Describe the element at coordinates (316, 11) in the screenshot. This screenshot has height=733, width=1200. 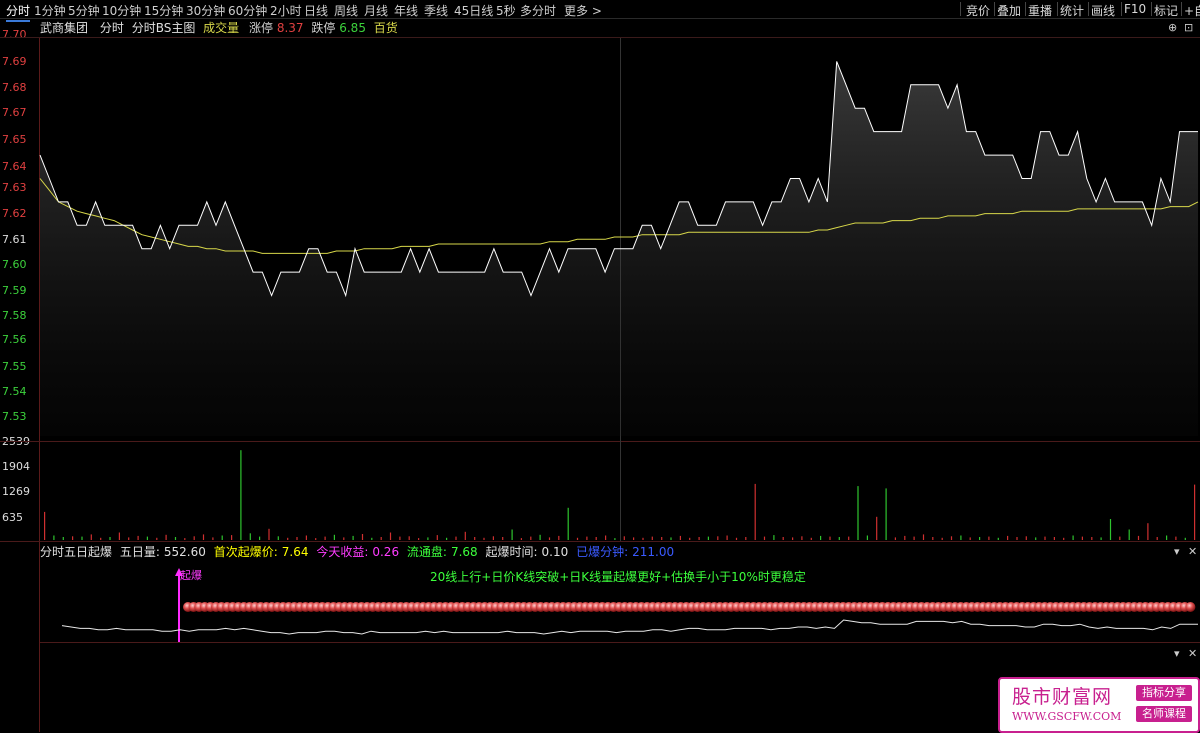
I see `timeframe-tab-8: 日线` at that location.